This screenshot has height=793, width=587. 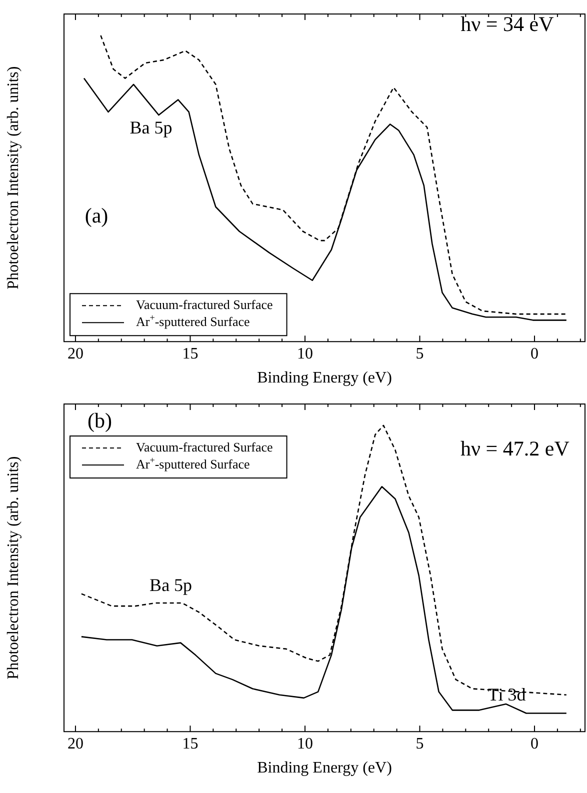 What do you see at coordinates (99, 420) in the screenshot?
I see `annotation: (b)` at bounding box center [99, 420].